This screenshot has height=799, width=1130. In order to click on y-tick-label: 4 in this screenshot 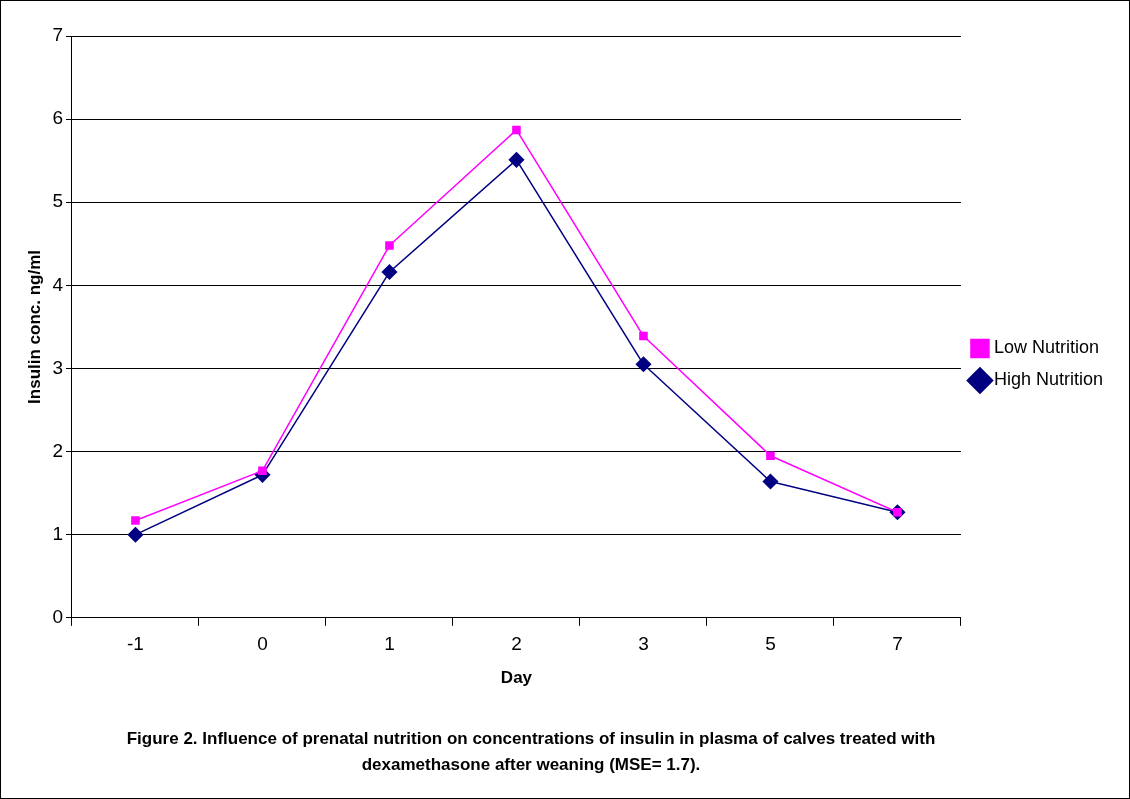, I will do `click(58, 284)`.